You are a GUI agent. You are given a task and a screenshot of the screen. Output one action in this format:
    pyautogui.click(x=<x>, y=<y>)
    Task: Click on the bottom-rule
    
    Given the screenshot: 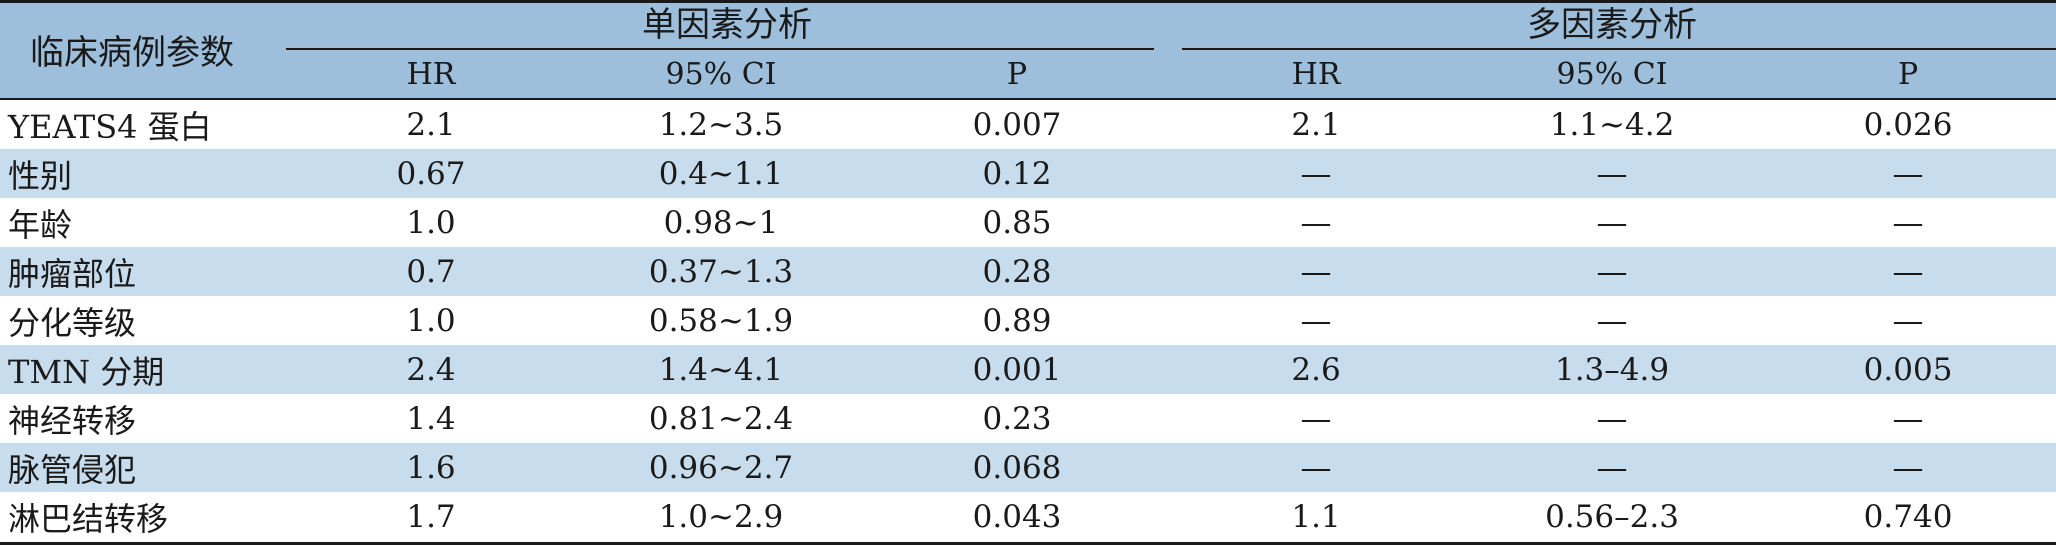 What is the action you would take?
    pyautogui.click(x=1028, y=543)
    